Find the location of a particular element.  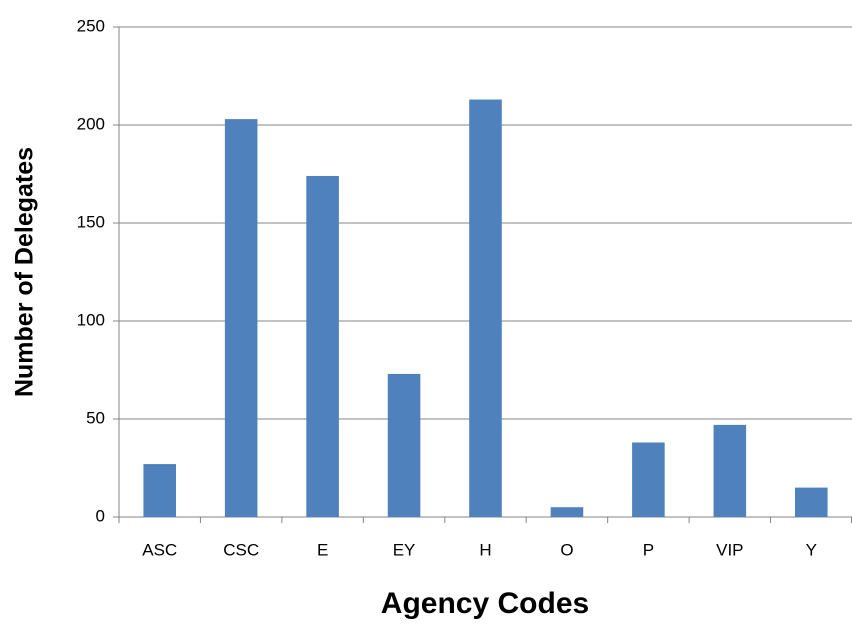

x-tick-label: O is located at coordinates (566, 549).